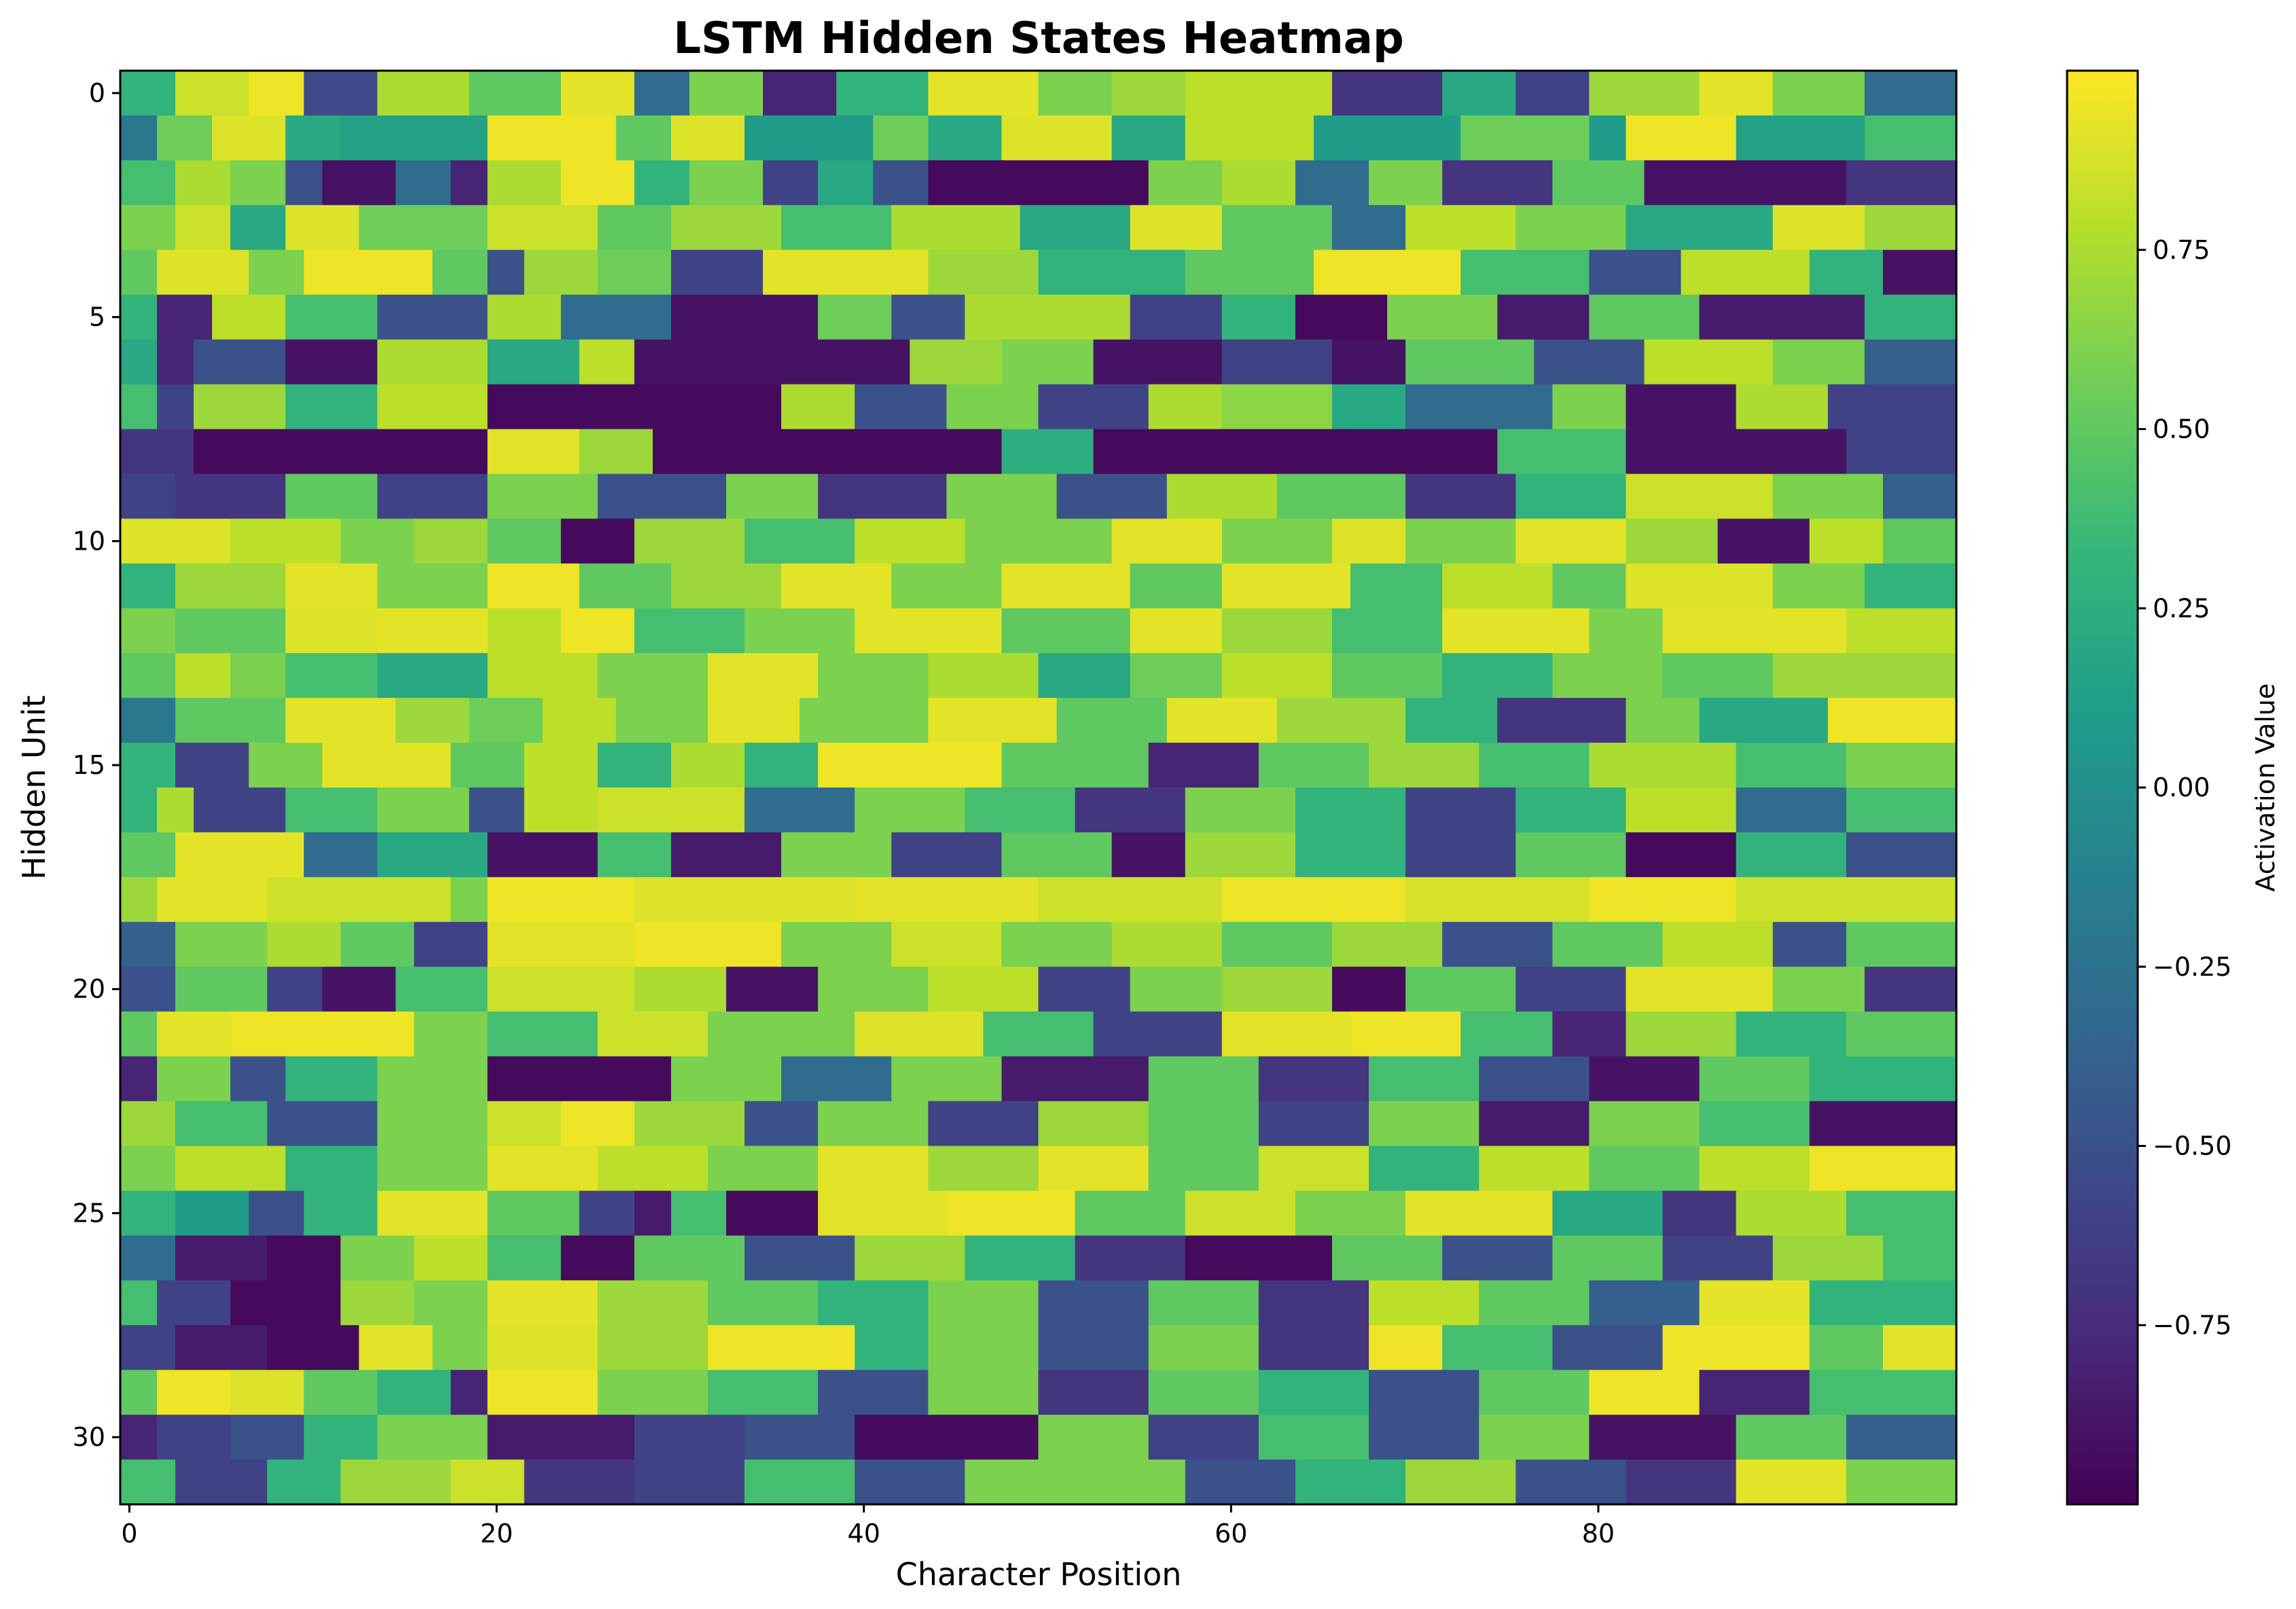  I want to click on y-axis-ticks: 0 5 10 15 20 25 30, so click(96, 765).